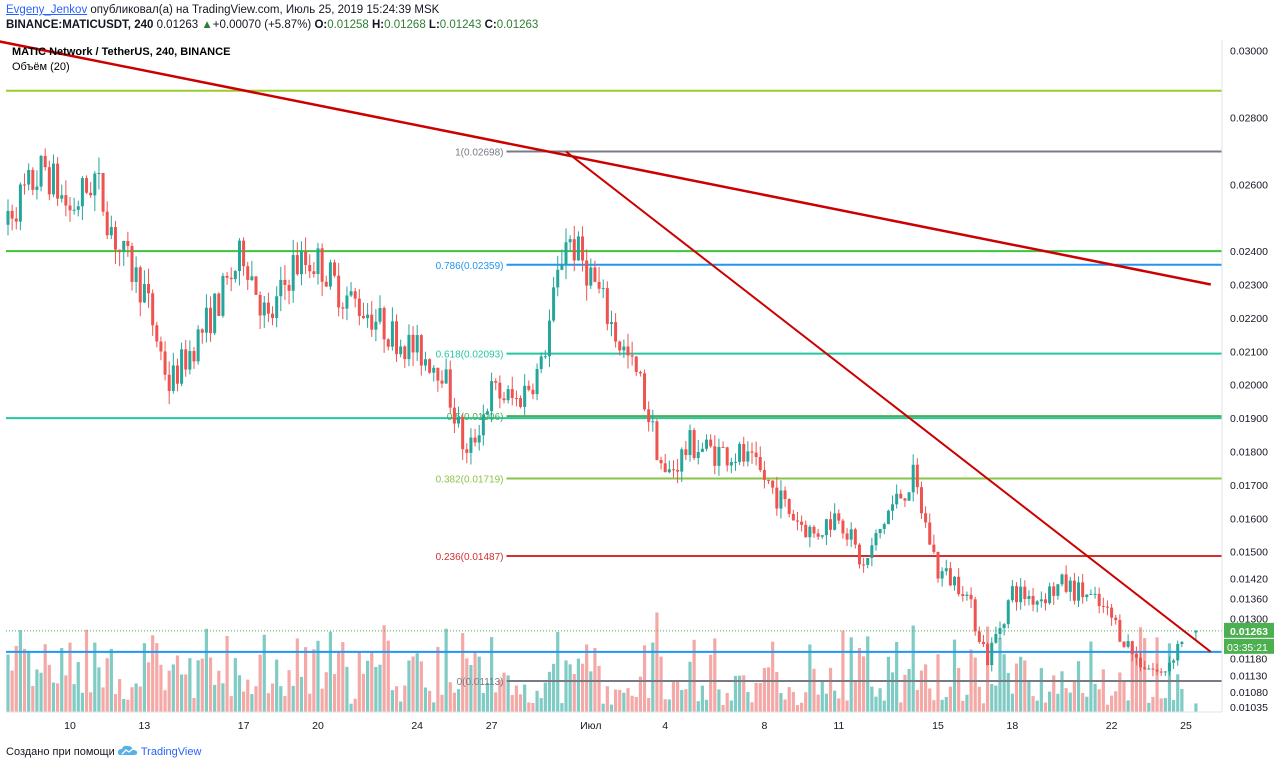 The width and height of the screenshot is (1280, 767). What do you see at coordinates (41, 67) in the screenshot?
I see `legend-volume: Объём (20)` at bounding box center [41, 67].